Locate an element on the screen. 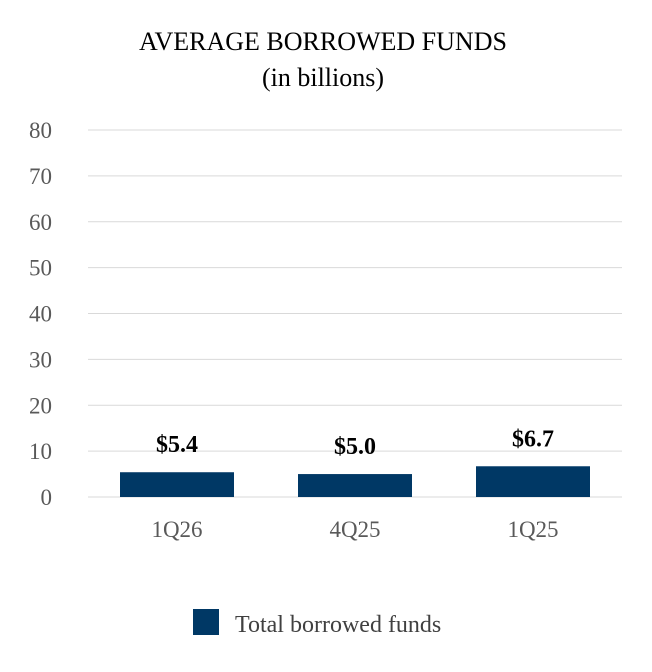 This screenshot has height=672, width=652. bars is located at coordinates (355, 481).